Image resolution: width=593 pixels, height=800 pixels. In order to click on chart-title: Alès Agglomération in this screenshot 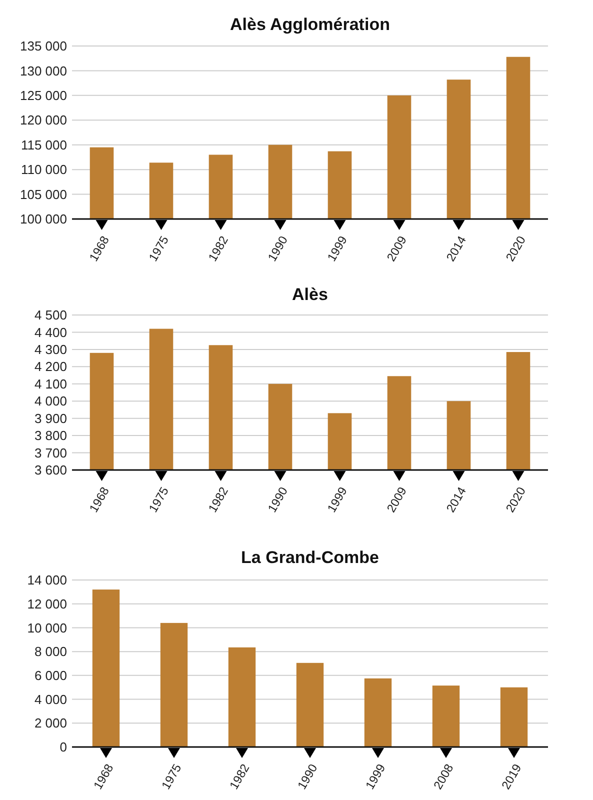, I will do `click(310, 24)`.